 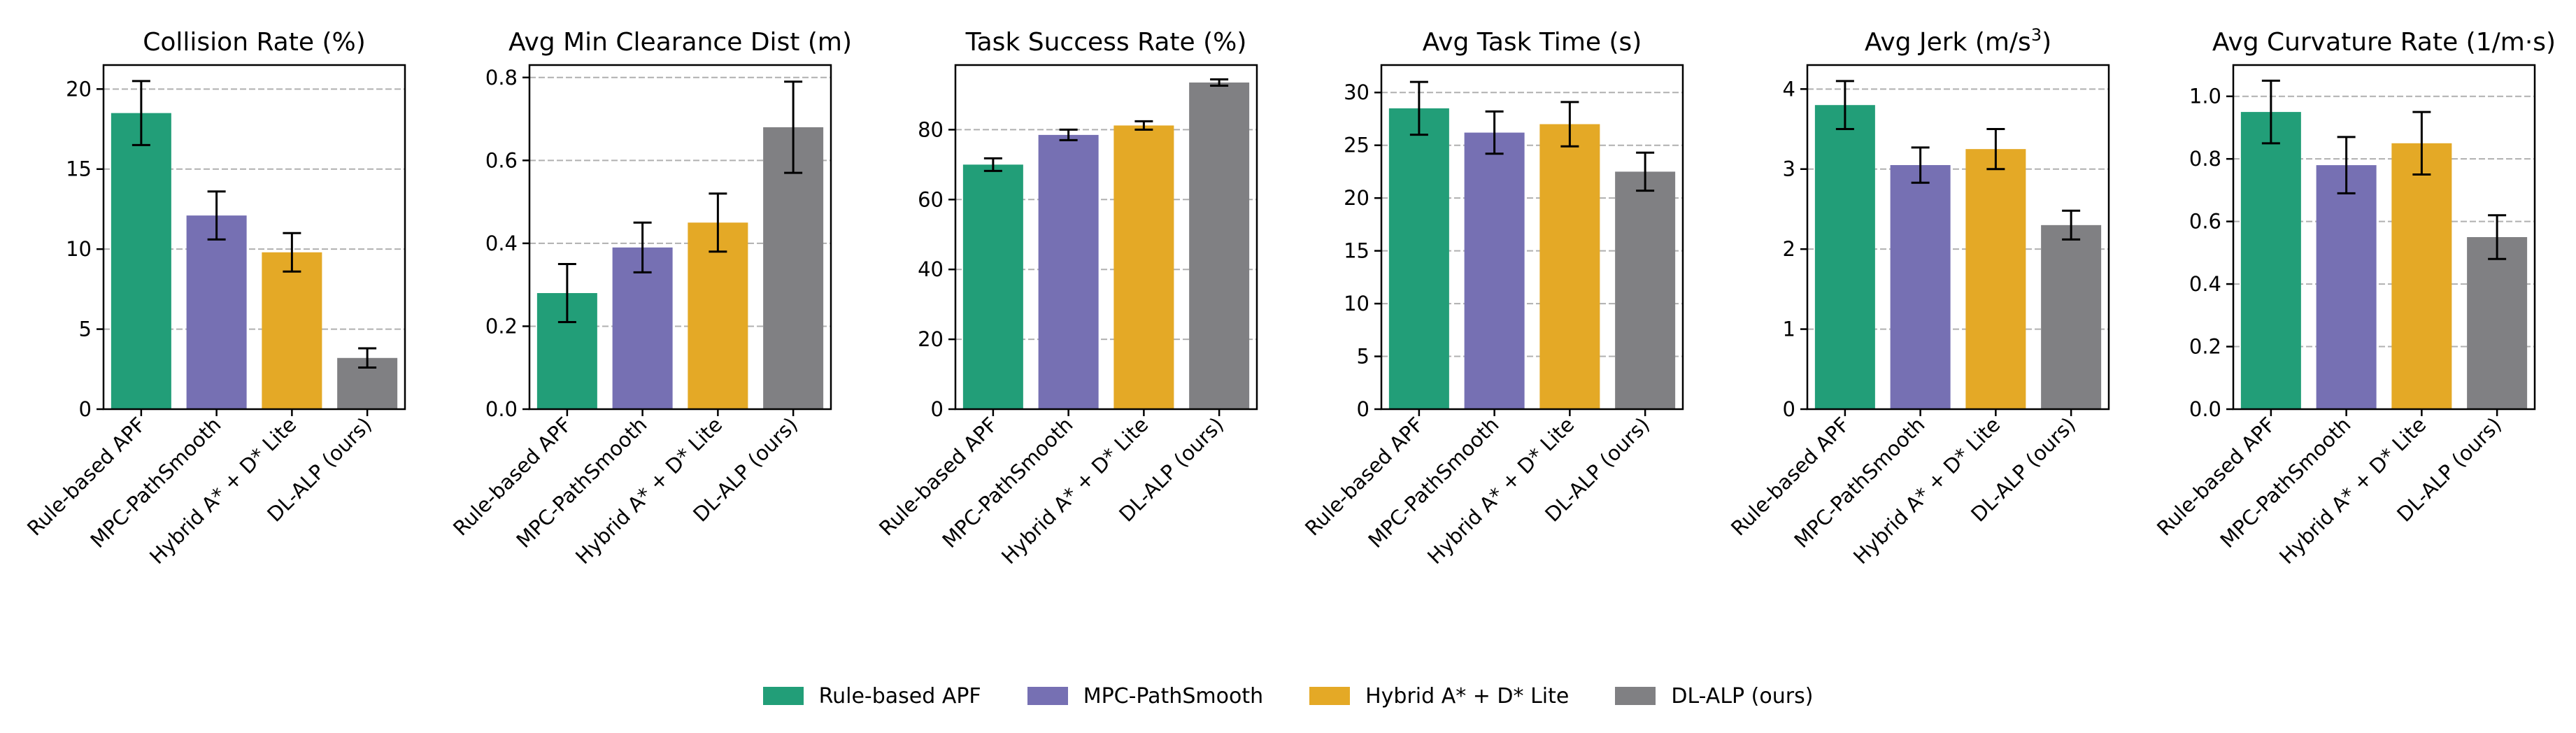 What do you see at coordinates (1742, 696) in the screenshot?
I see `legend-label: DL-ALP (ours)` at bounding box center [1742, 696].